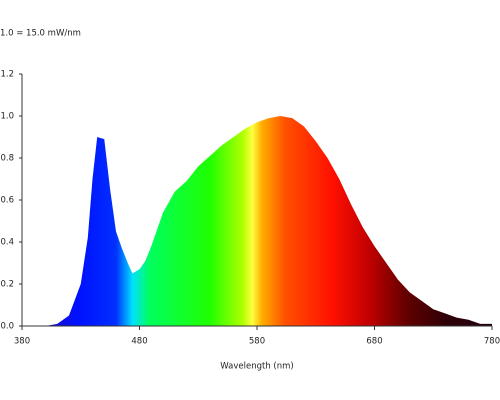 The height and width of the screenshot is (400, 500). Describe the element at coordinates (7, 327) in the screenshot. I see `y-tick-label: 0.0` at that location.